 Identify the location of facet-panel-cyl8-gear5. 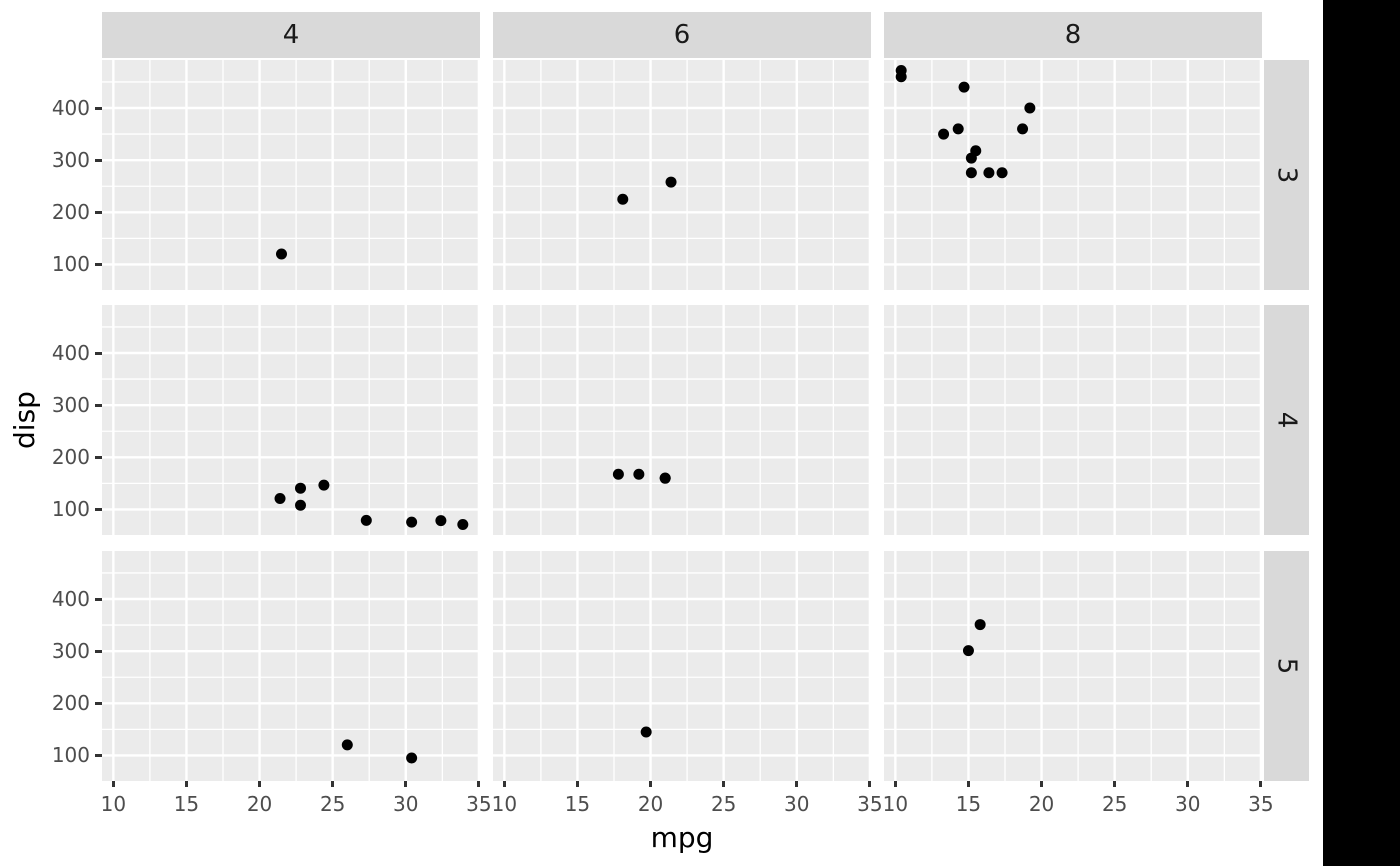
(1073, 666).